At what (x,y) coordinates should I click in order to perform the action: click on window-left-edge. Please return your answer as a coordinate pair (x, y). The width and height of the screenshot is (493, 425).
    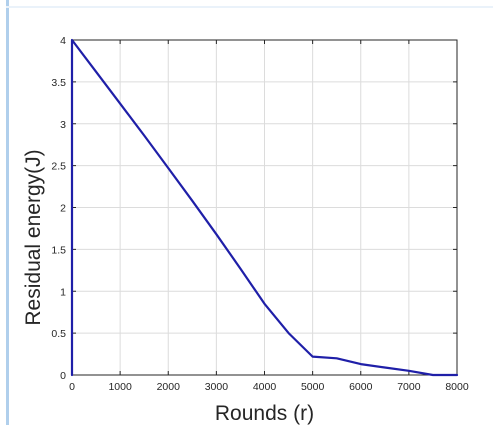
    Looking at the image, I should click on (7, 212).